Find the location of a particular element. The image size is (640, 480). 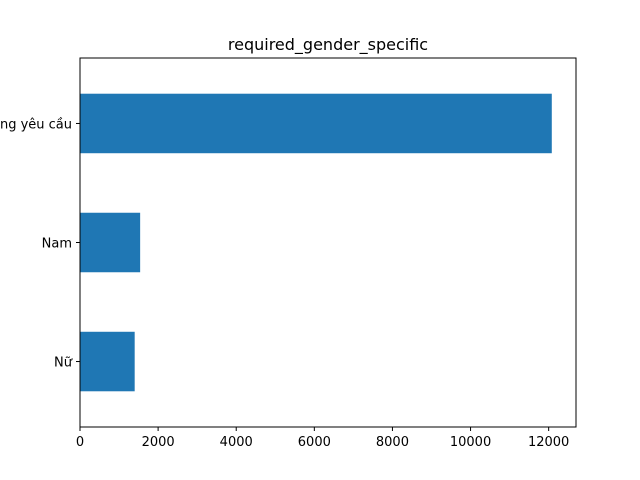

y-tick-label: Nữ is located at coordinates (63, 363).